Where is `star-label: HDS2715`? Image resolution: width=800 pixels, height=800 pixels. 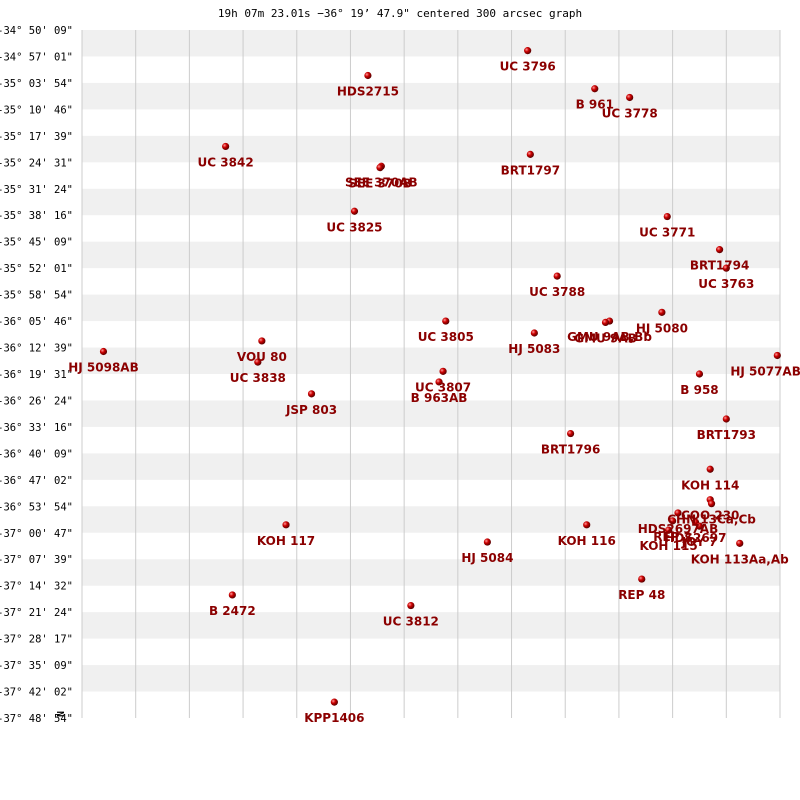
star-label: HDS2715 is located at coordinates (368, 92).